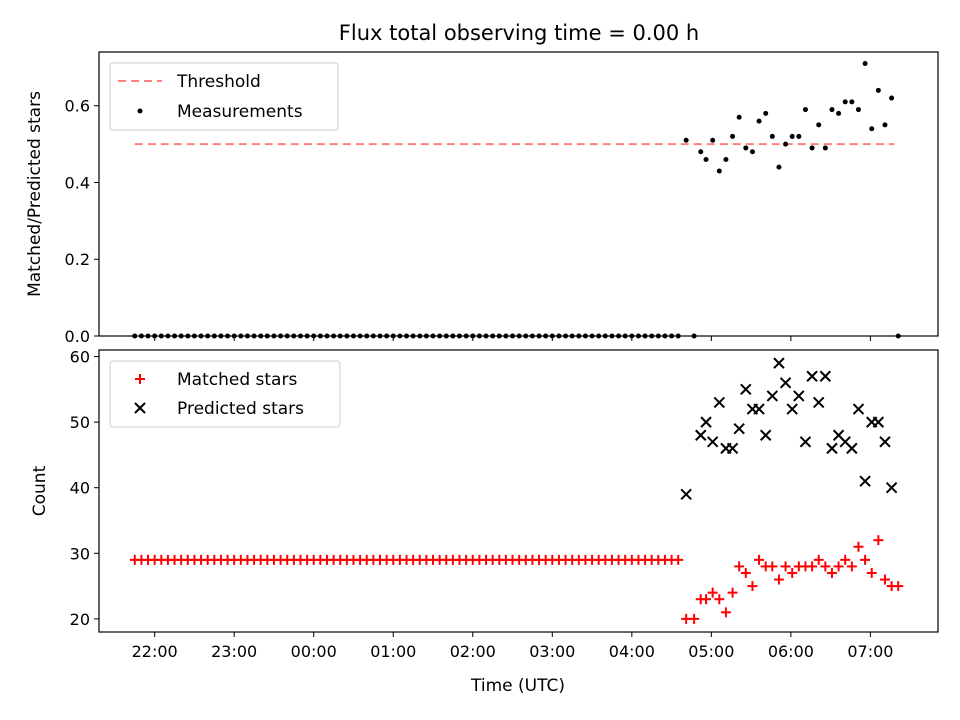 Image resolution: width=960 pixels, height=720 pixels. I want to click on bottom-y-tick-label: 60, so click(80, 357).